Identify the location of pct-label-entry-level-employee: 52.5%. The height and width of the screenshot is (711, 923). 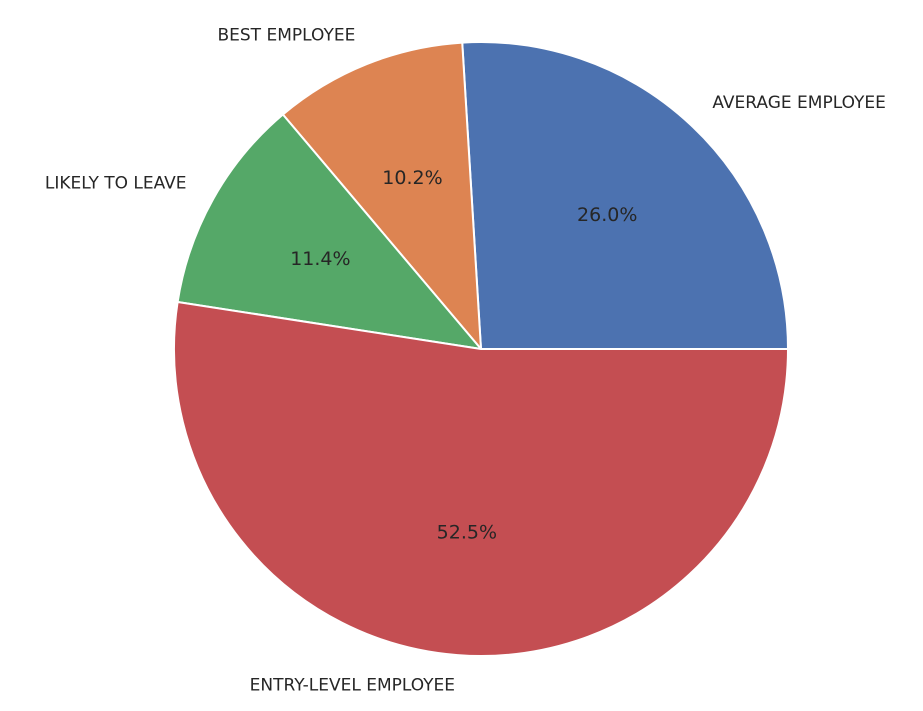
(467, 533).